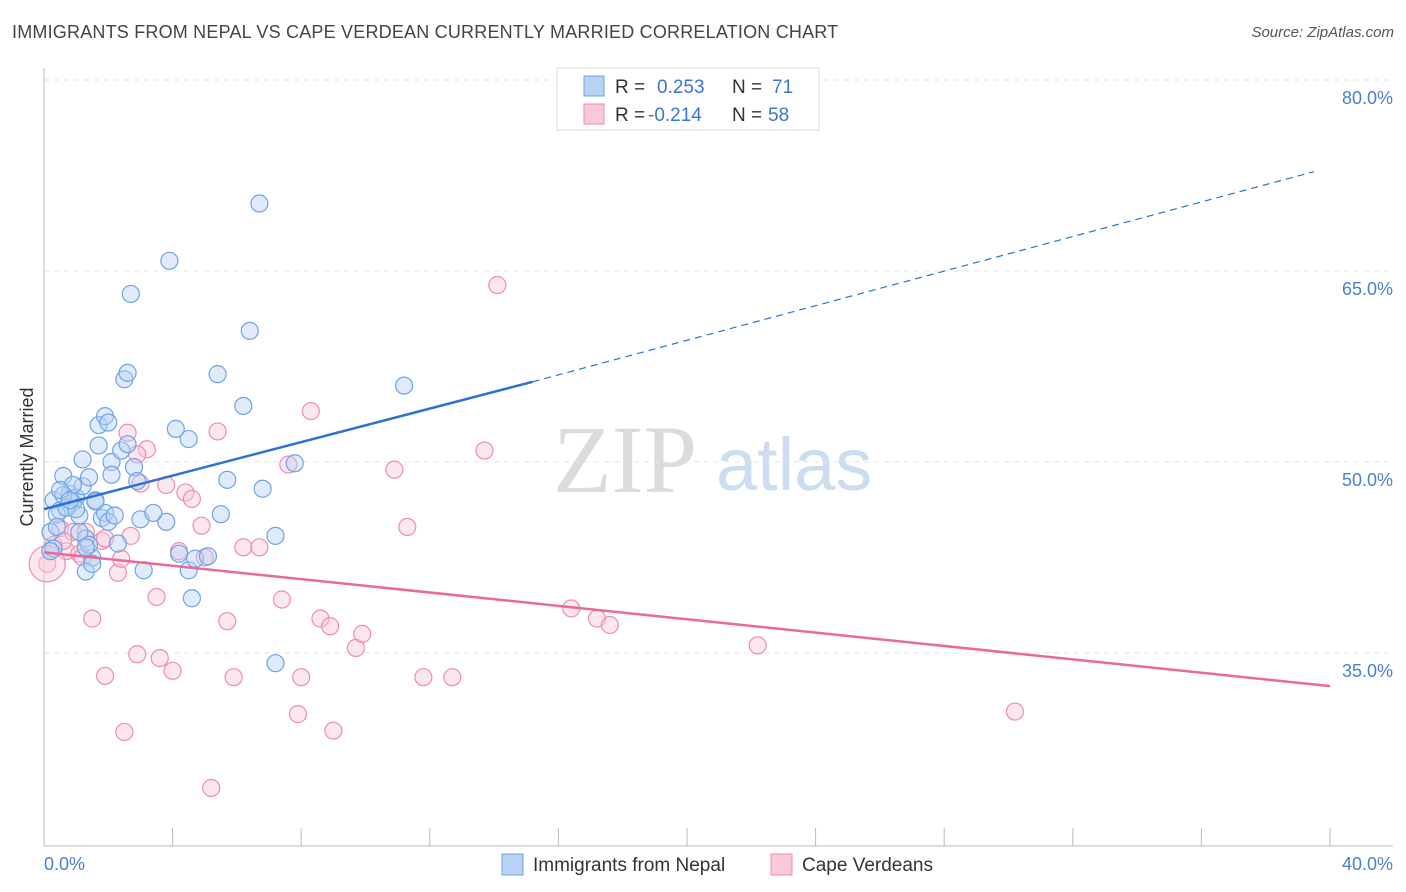 The image size is (1406, 892). I want to click on nepal-points, so click(227, 433).